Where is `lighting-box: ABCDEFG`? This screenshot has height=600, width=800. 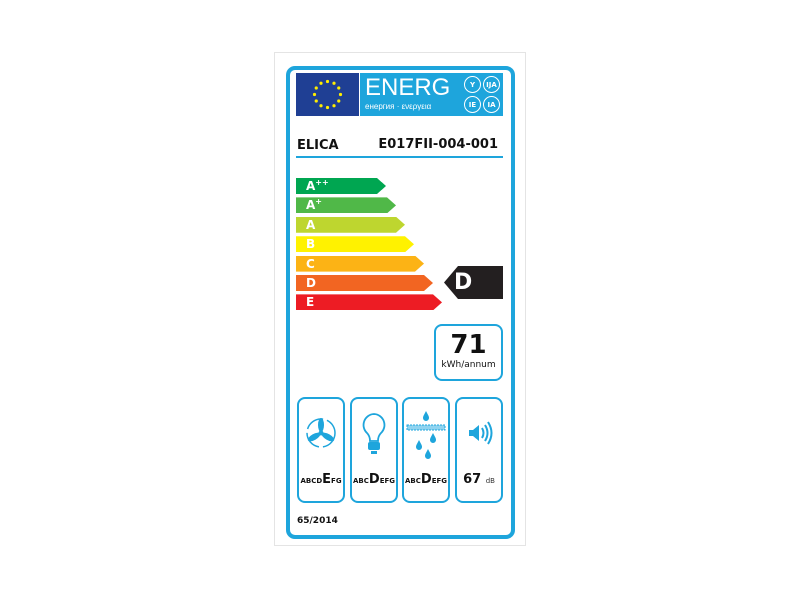 lighting-box: ABCDEFG is located at coordinates (374, 450).